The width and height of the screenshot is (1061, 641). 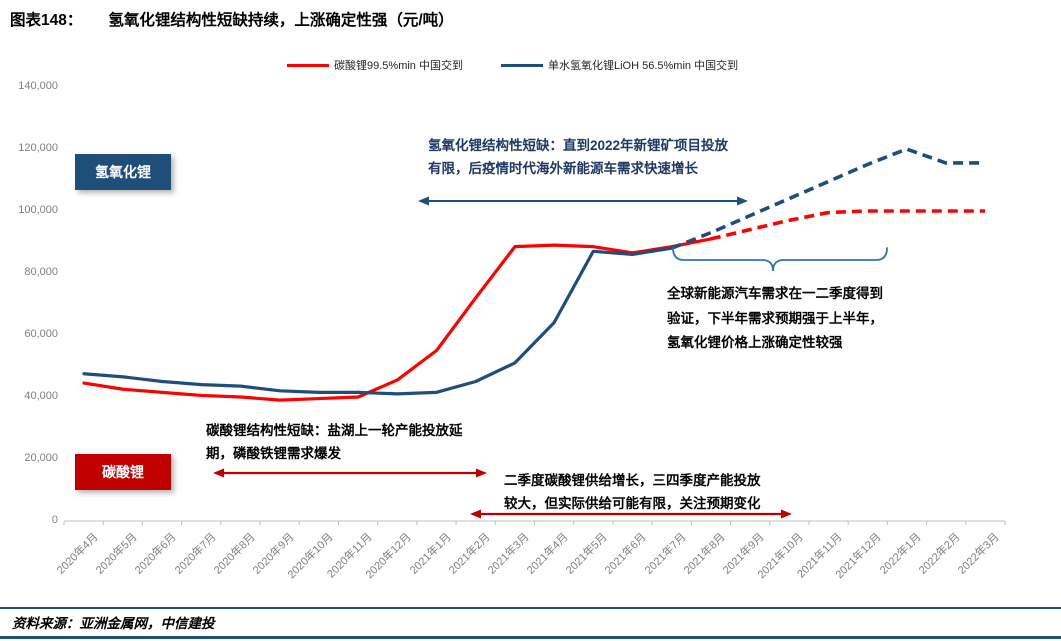 I want to click on y-axis-label: 120,000, so click(x=38, y=148).